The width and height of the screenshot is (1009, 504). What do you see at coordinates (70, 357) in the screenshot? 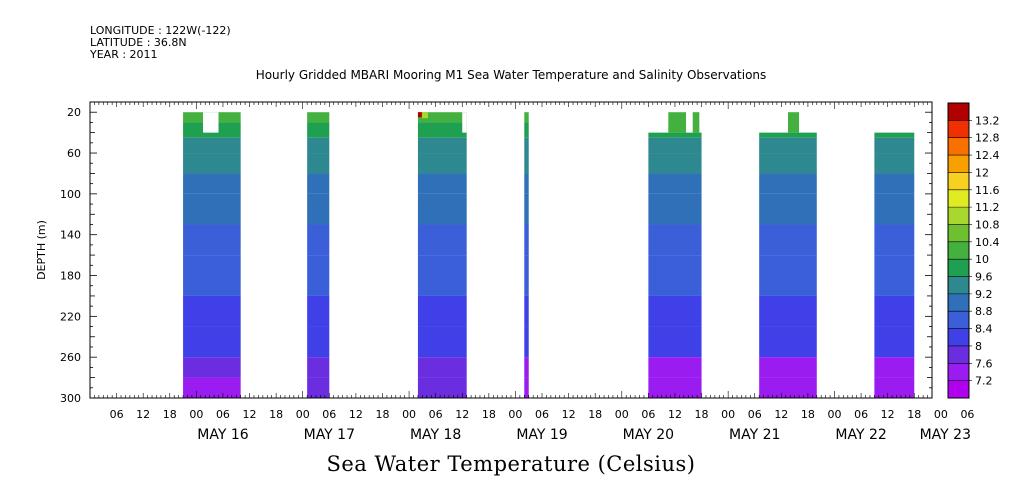
I see `y-tick-label: 260` at bounding box center [70, 357].